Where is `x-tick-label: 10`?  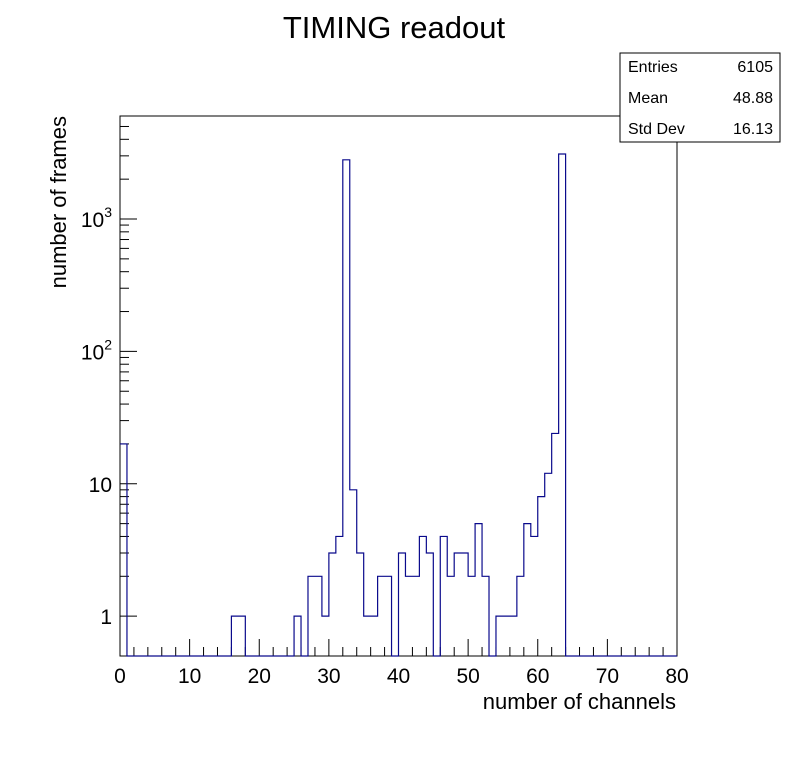
x-tick-label: 10 is located at coordinates (189, 676).